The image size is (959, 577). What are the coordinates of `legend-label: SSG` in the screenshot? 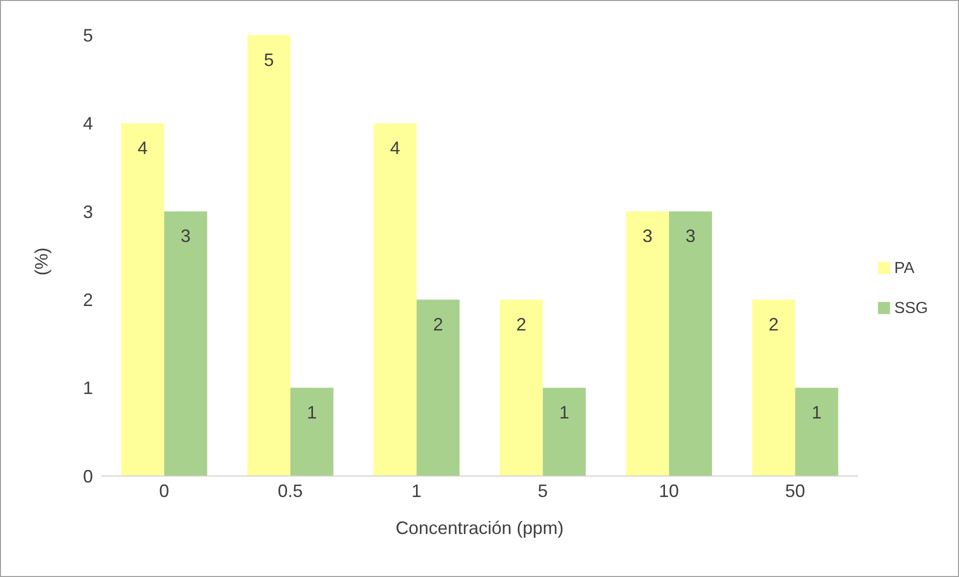 It's located at (911, 308).